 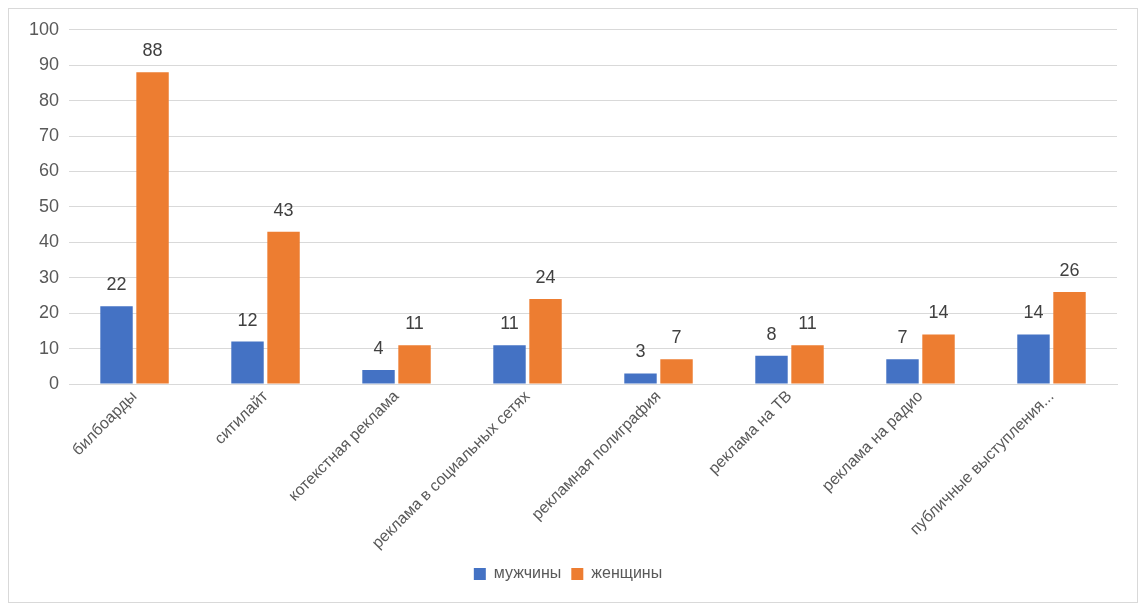 What do you see at coordinates (49, 347) in the screenshot?
I see `y-tick-label: 10` at bounding box center [49, 347].